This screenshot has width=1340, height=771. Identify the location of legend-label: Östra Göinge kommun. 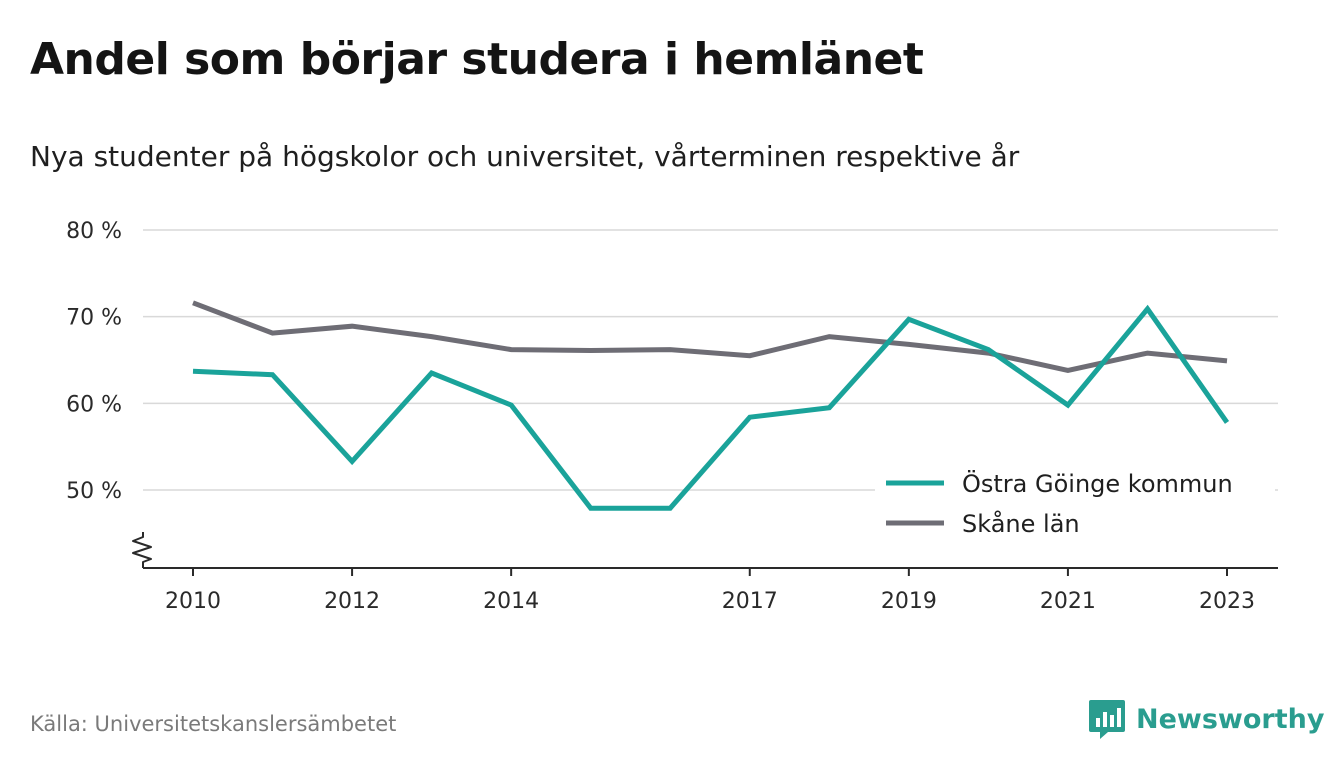
(1097, 483).